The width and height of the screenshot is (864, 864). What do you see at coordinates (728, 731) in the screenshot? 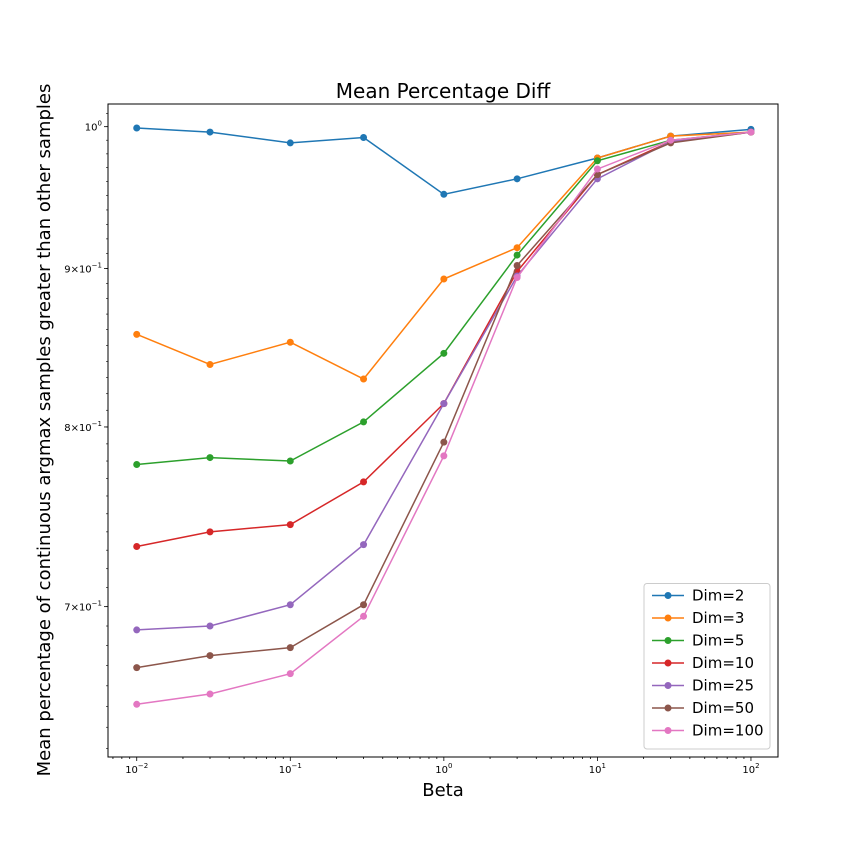
I see `legend-label: Dim=100` at bounding box center [728, 731].